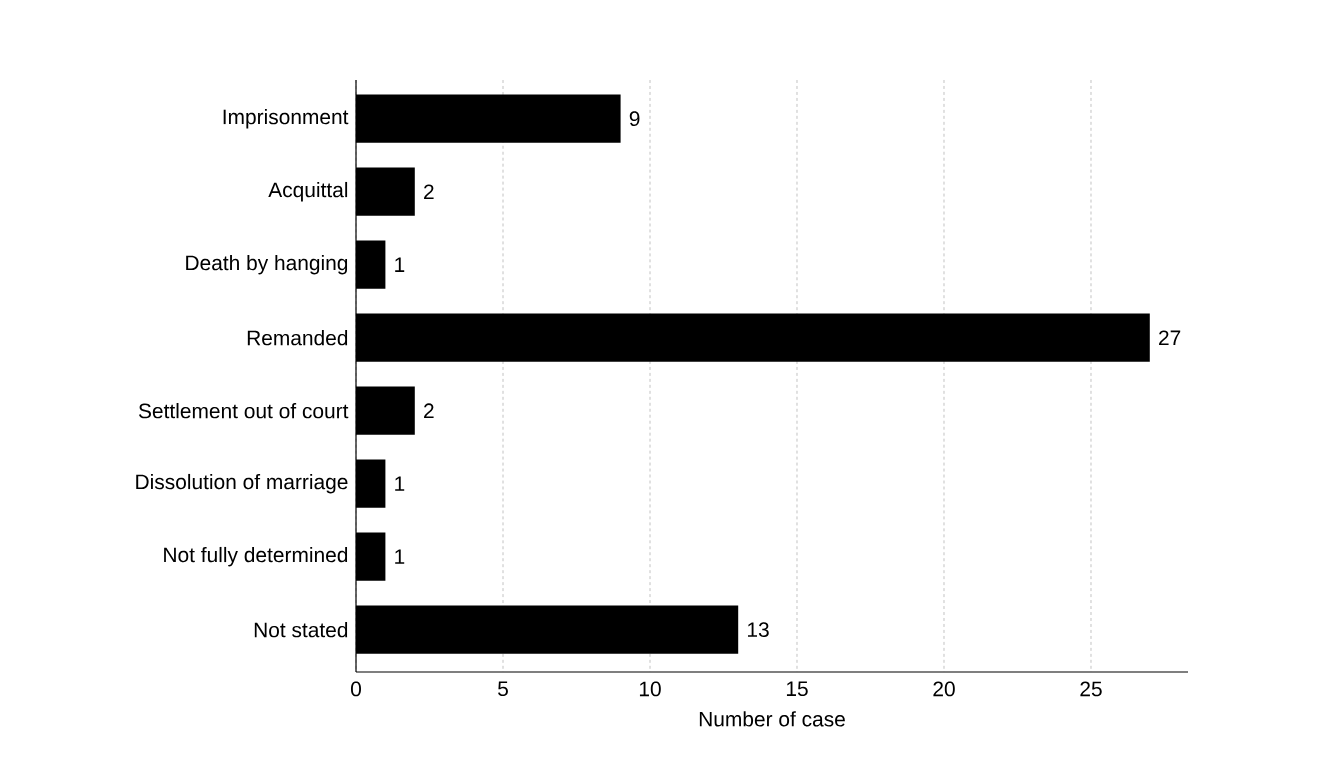 This screenshot has height=778, width=1321. I want to click on data-label: 9, so click(634, 119).